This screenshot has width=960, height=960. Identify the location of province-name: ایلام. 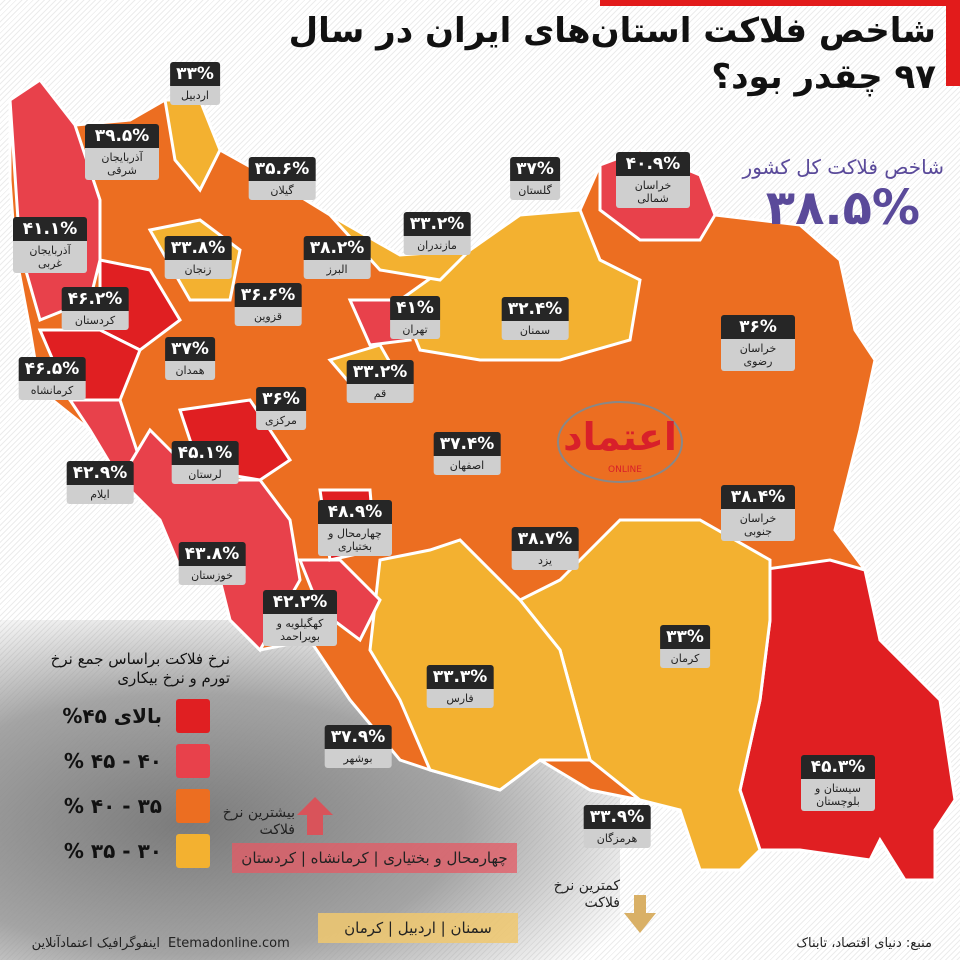
(100, 494).